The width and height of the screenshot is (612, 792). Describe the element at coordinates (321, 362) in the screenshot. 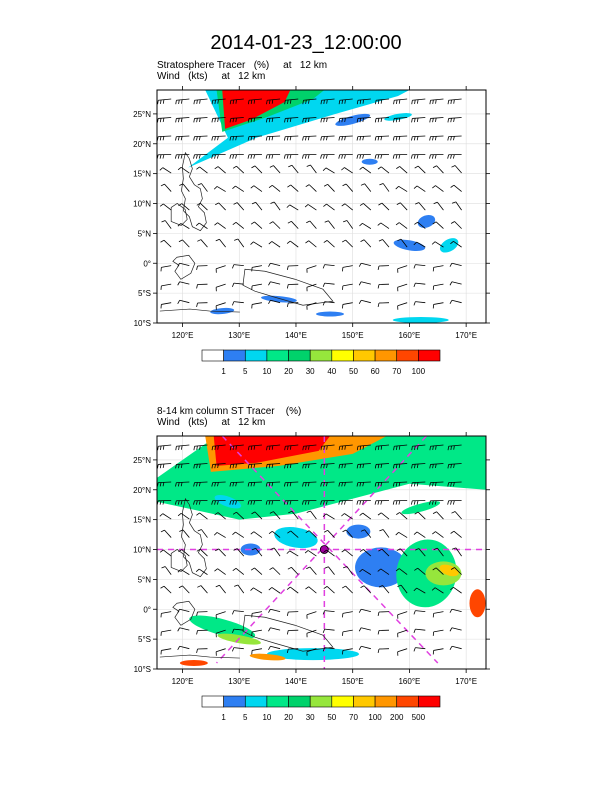

I see `colorbar-1: 1 5 10 20 30 40 50 60 70 100` at that location.